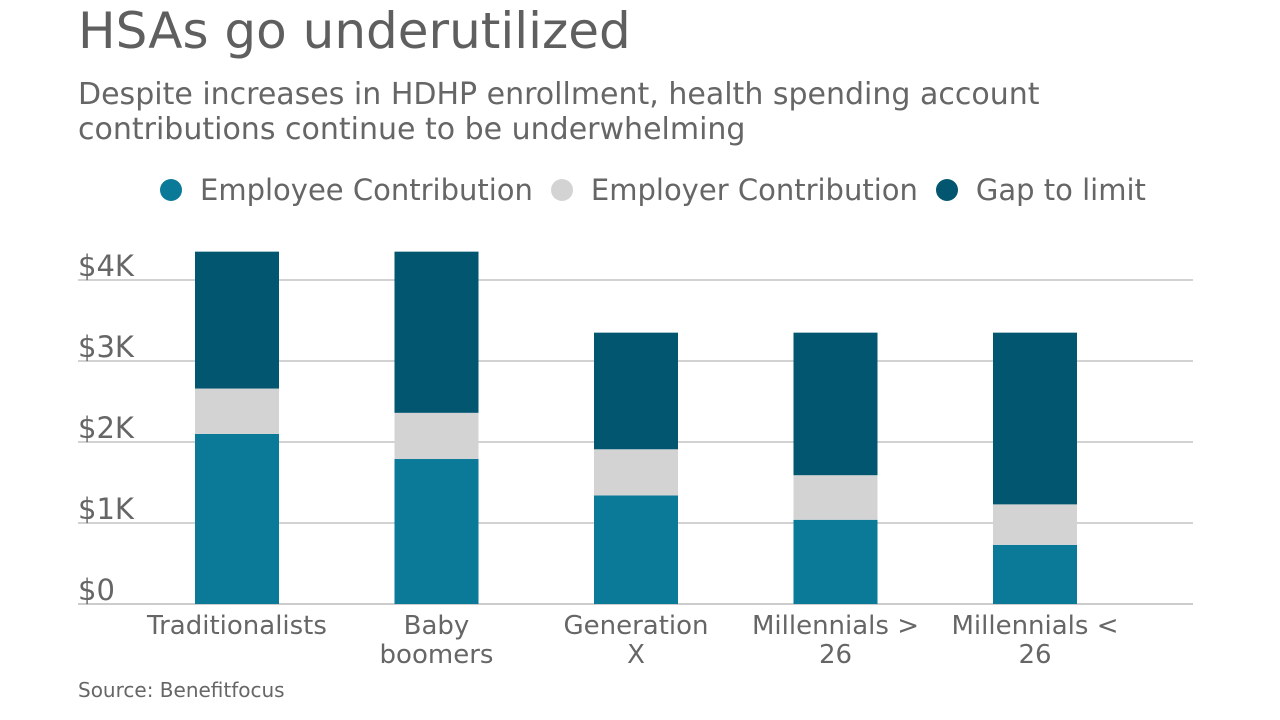 The width and height of the screenshot is (1280, 720). What do you see at coordinates (106, 509) in the screenshot?
I see `y-tick-label: $1K` at bounding box center [106, 509].